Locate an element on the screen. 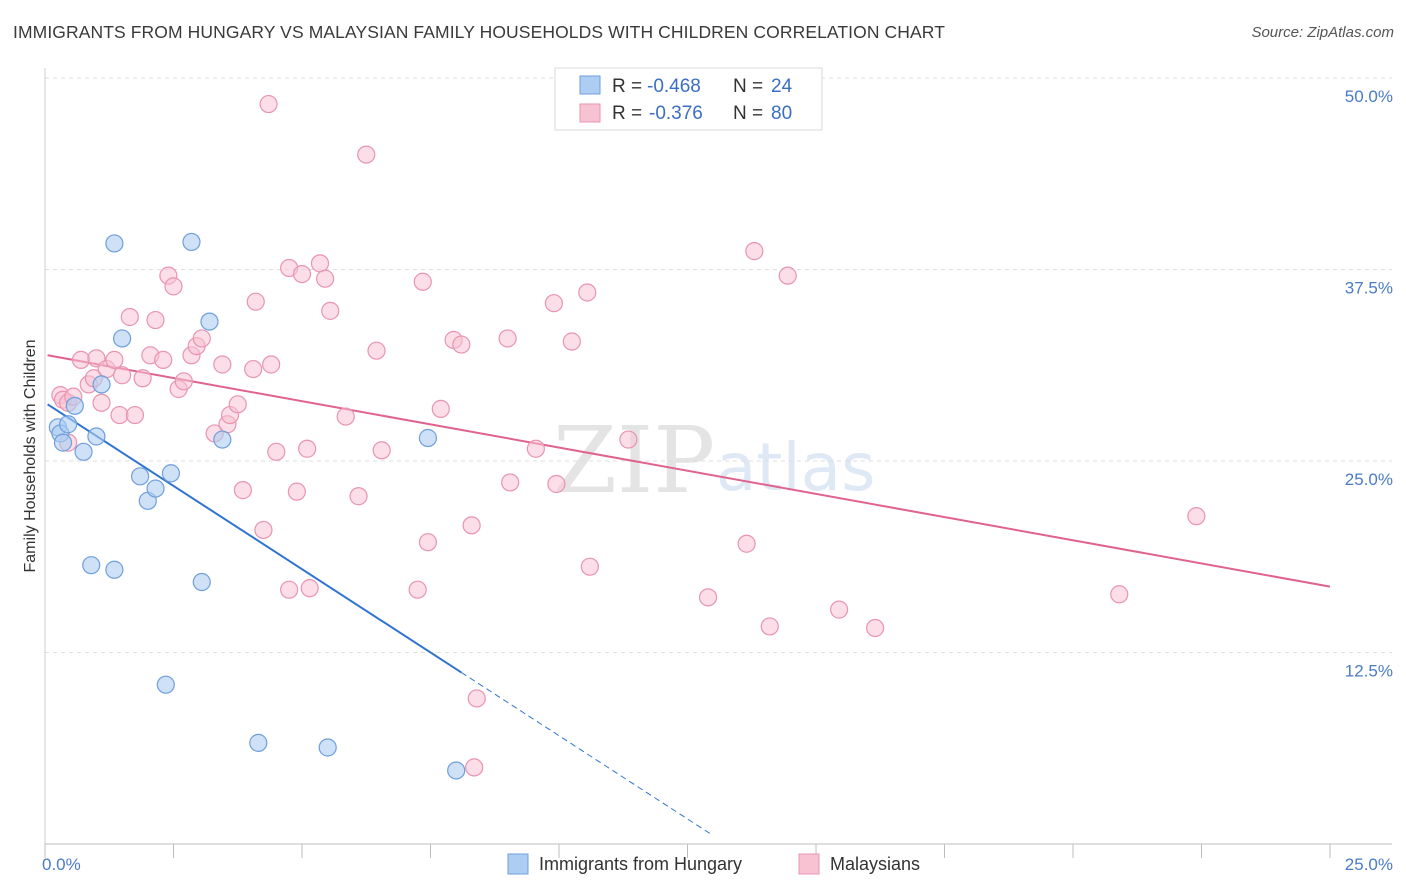  legend-r-value-hungary: -0.468 is located at coordinates (674, 86).